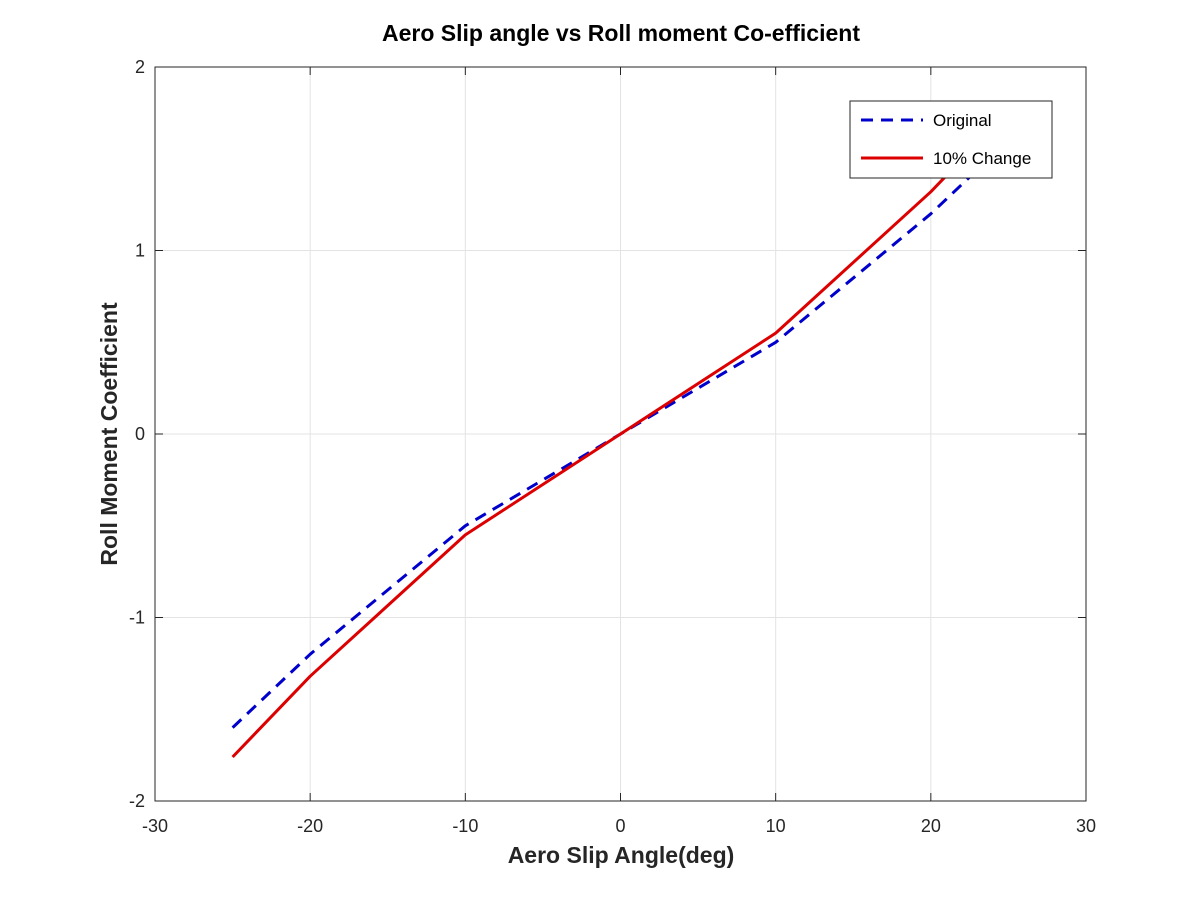  Describe the element at coordinates (137, 801) in the screenshot. I see `y-tick-label: -2` at that location.